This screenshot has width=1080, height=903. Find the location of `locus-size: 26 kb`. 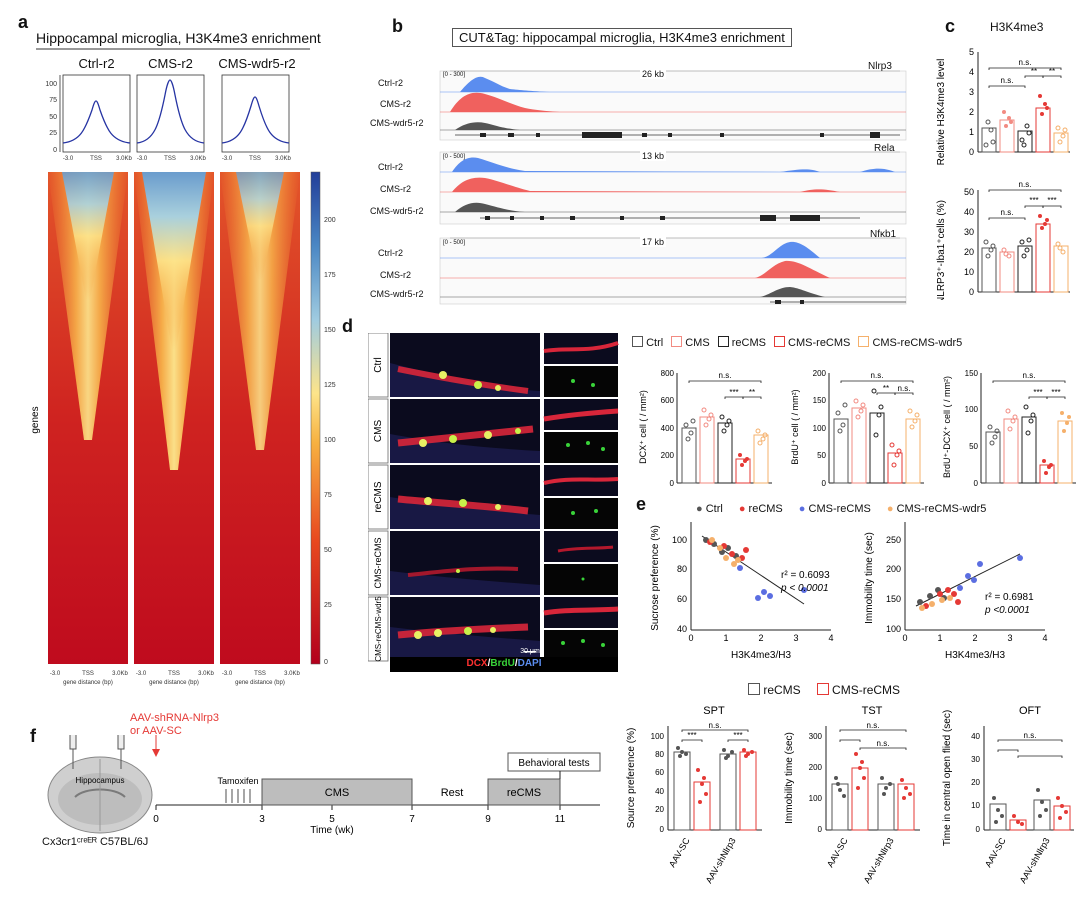

locus-size: 26 kb is located at coordinates (653, 74).